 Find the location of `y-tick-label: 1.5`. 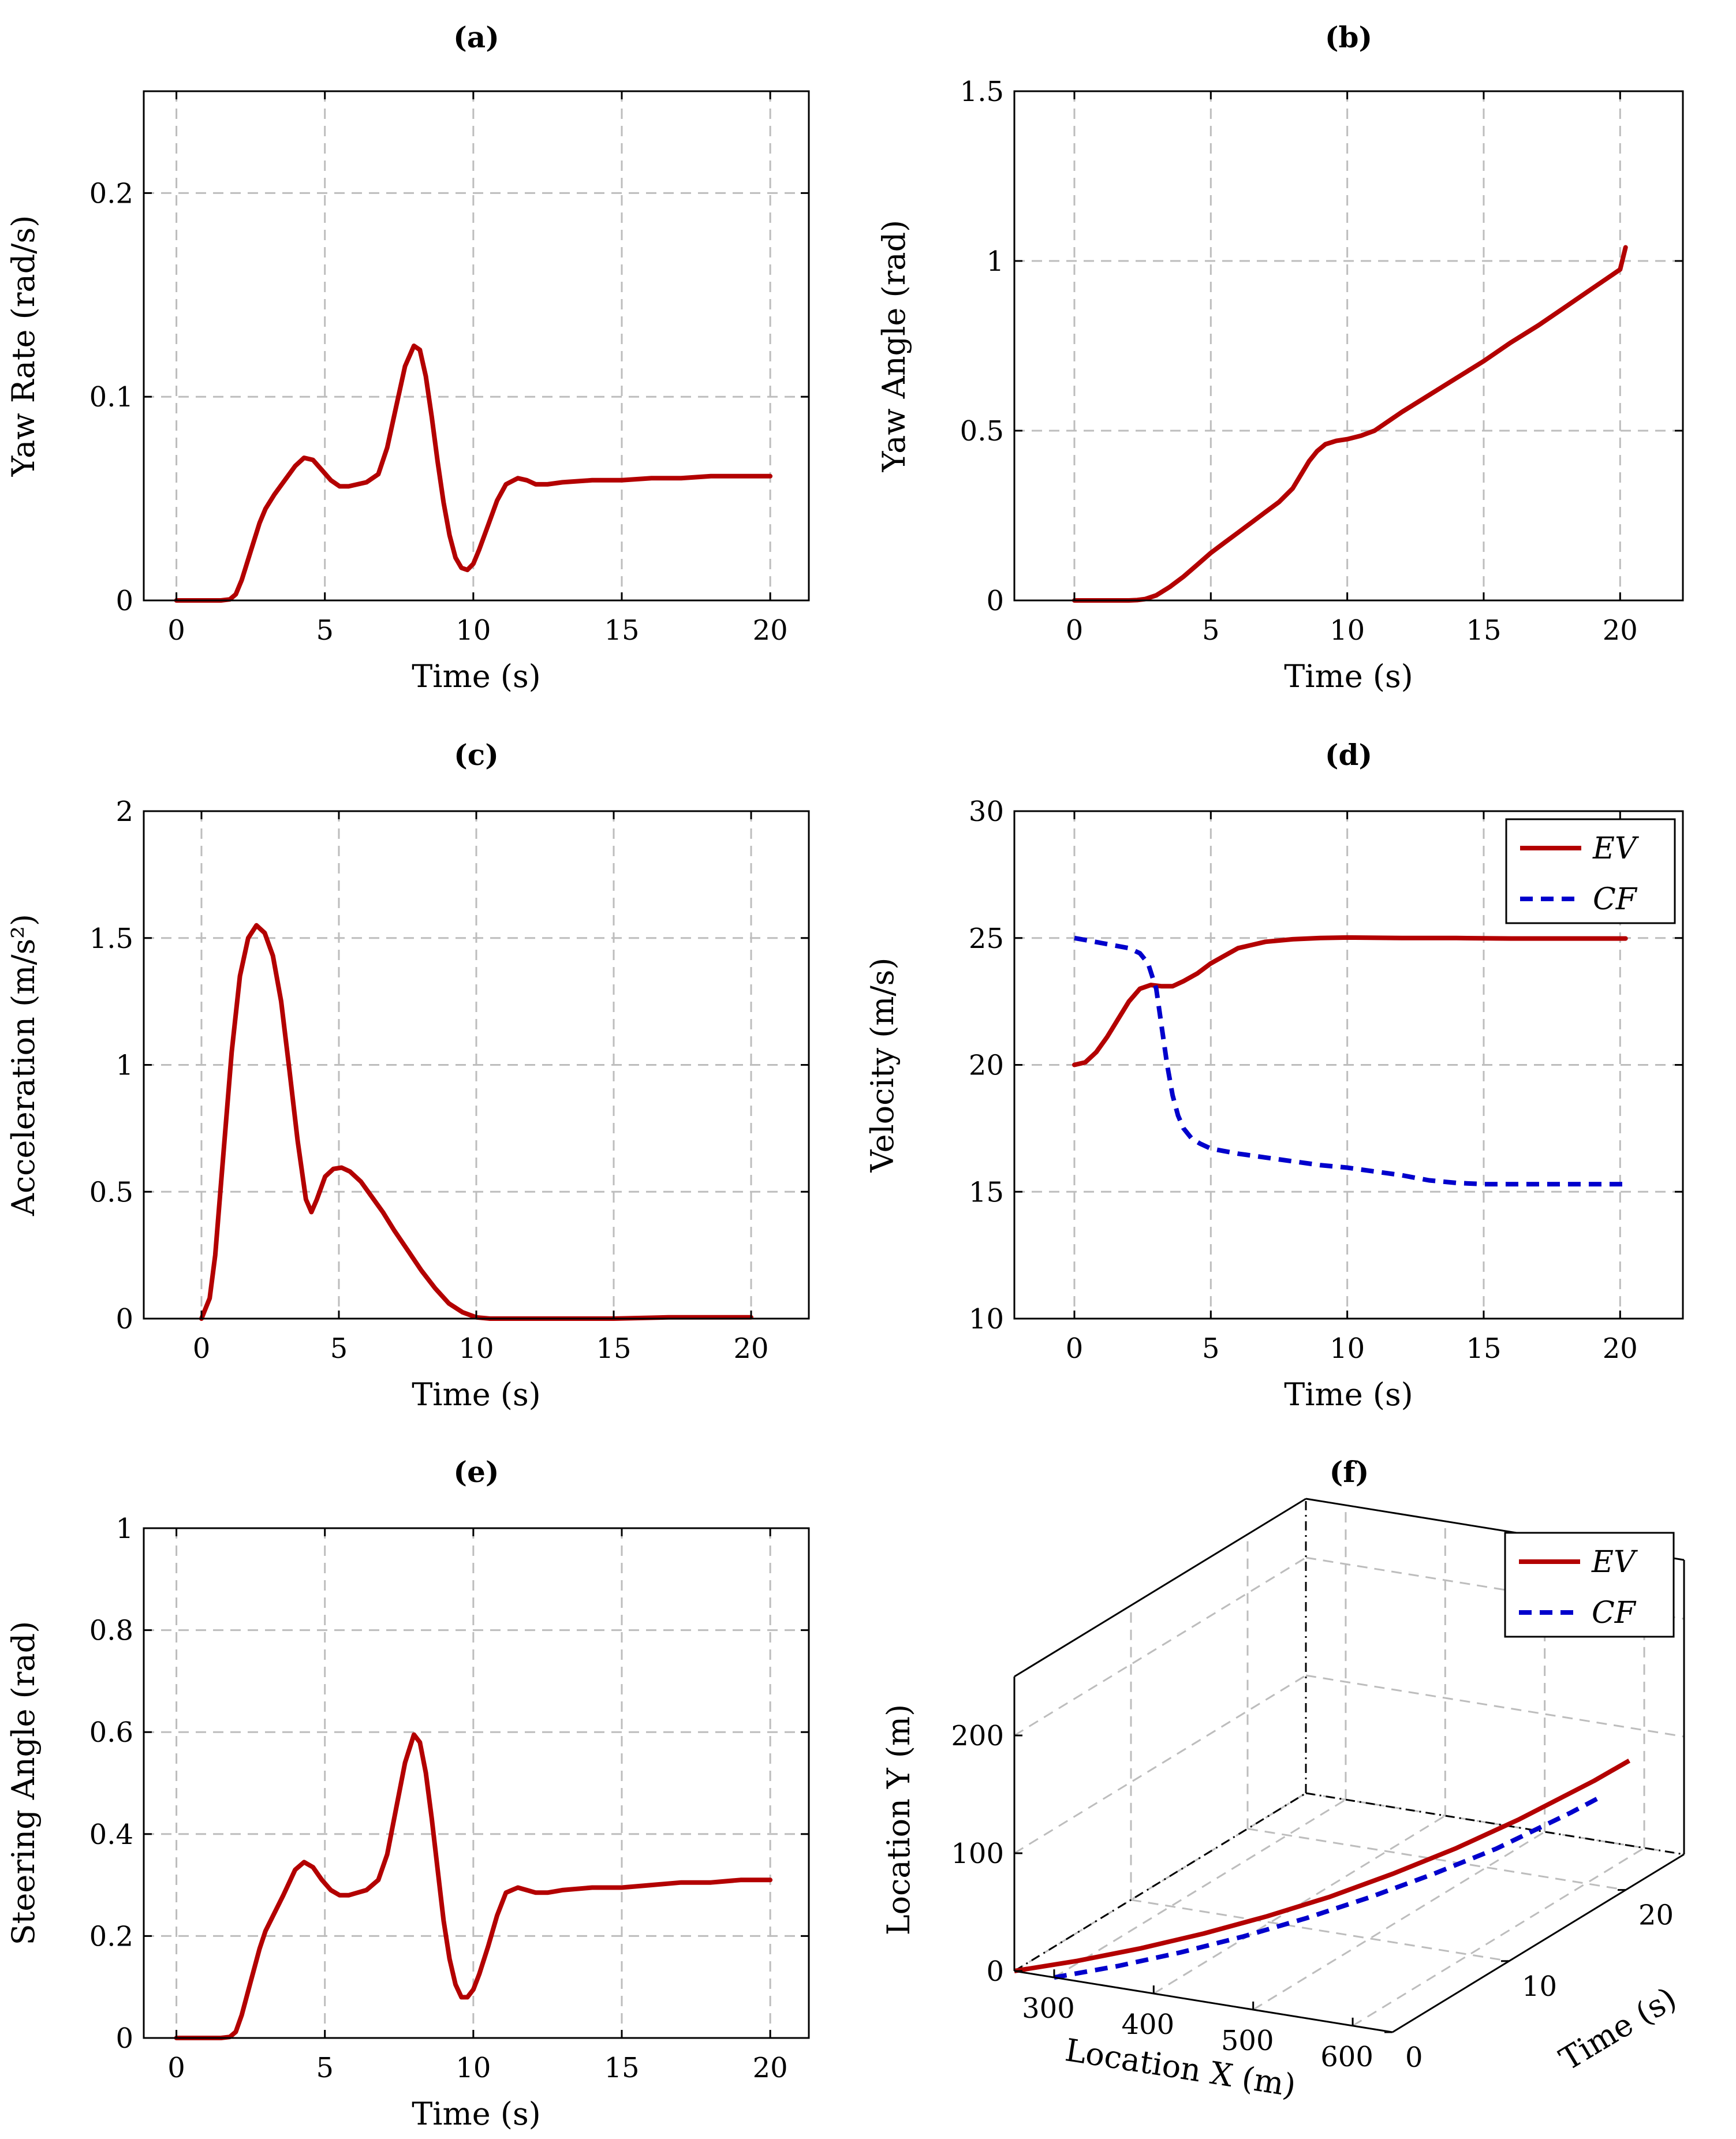

y-tick-label: 1.5 is located at coordinates (982, 92).